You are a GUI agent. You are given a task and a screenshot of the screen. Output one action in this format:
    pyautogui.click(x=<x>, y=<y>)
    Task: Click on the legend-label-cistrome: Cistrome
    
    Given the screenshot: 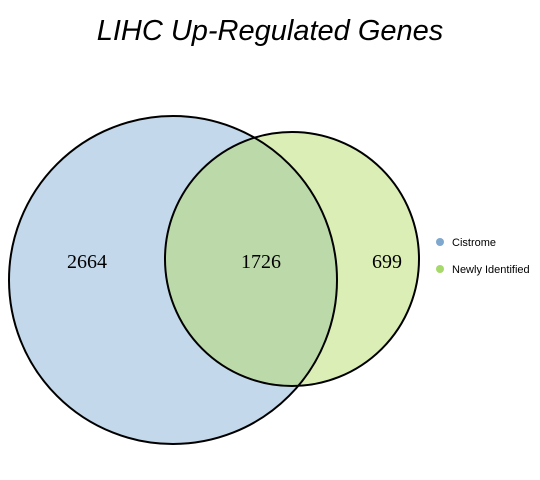 What is the action you would take?
    pyautogui.click(x=474, y=243)
    